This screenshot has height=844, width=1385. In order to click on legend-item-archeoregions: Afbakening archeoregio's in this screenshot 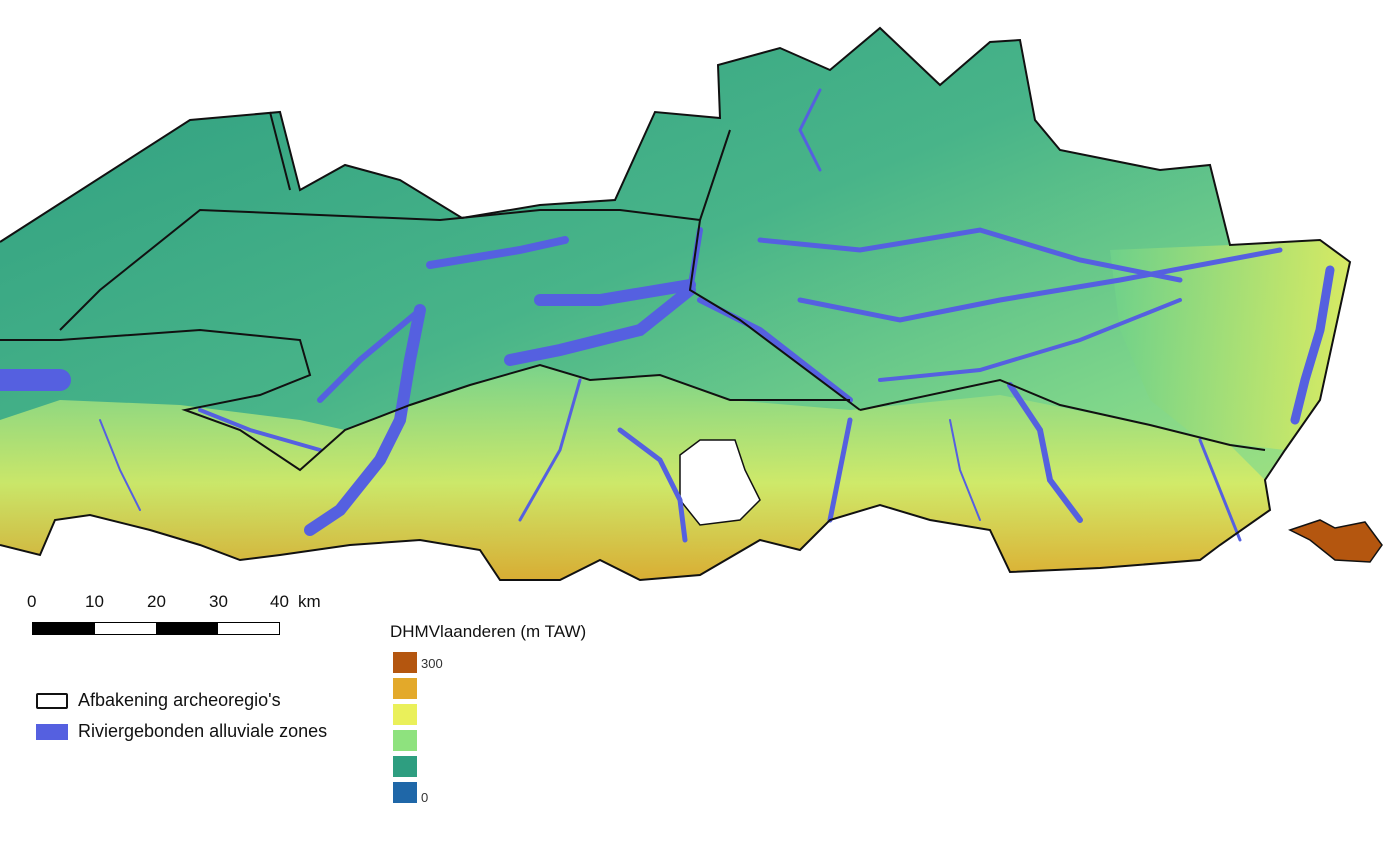, I will do `click(158, 700)`.